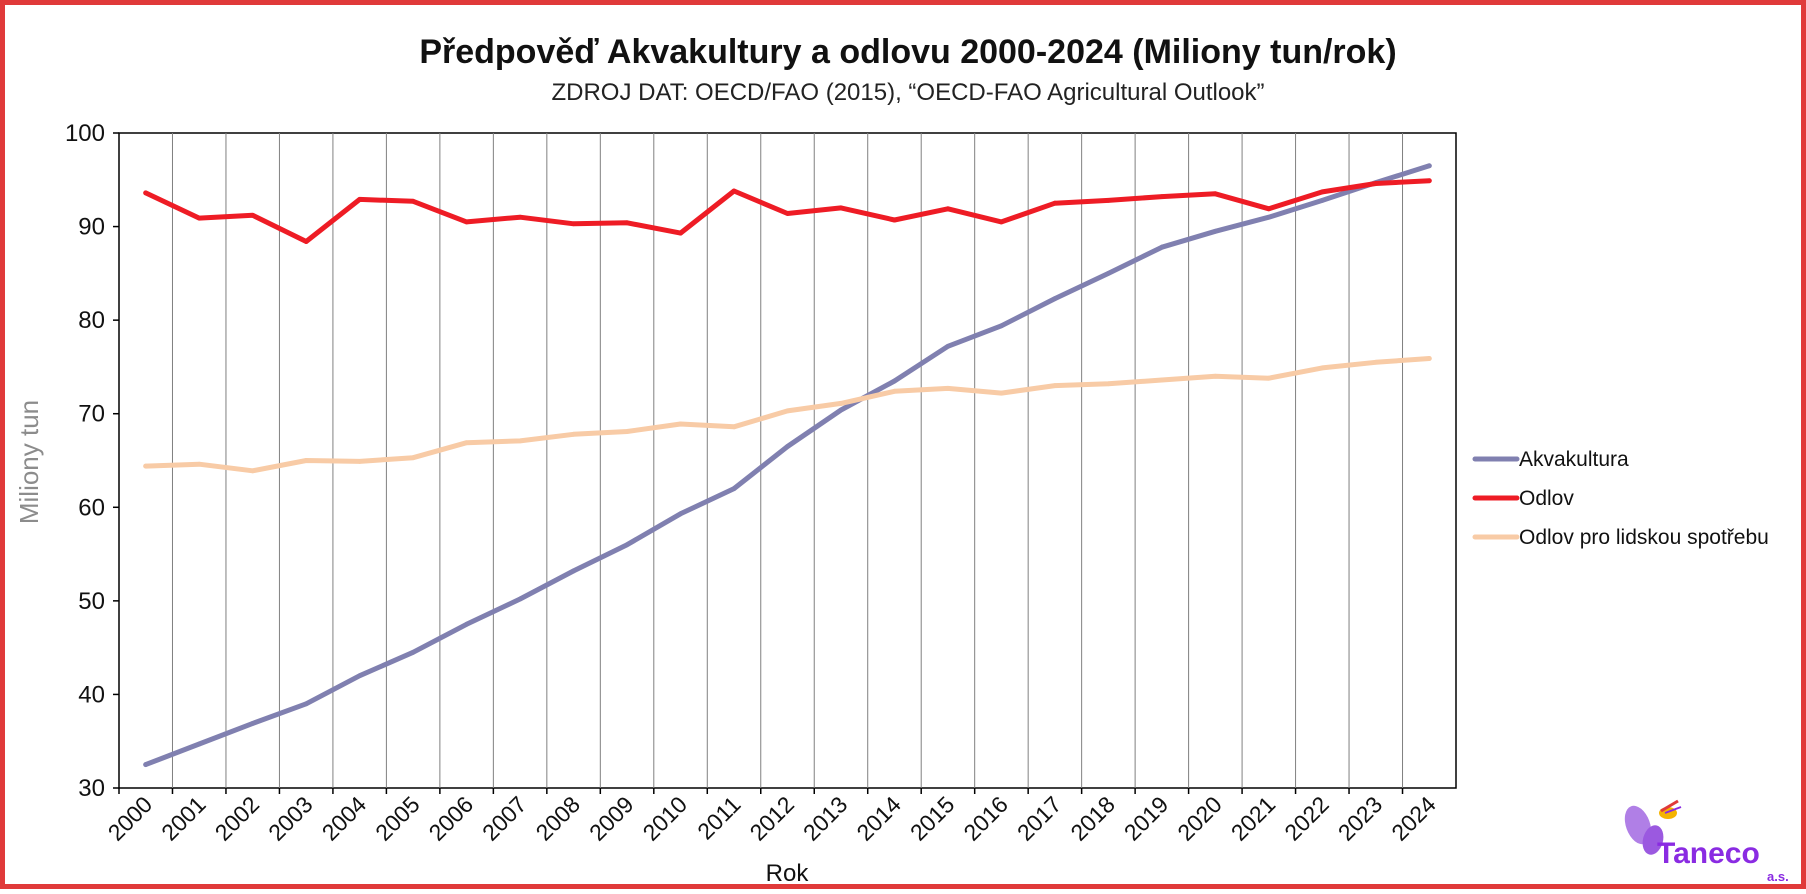 The image size is (1806, 894). Describe the element at coordinates (788, 873) in the screenshot. I see `x-axis-label: Rok` at that location.